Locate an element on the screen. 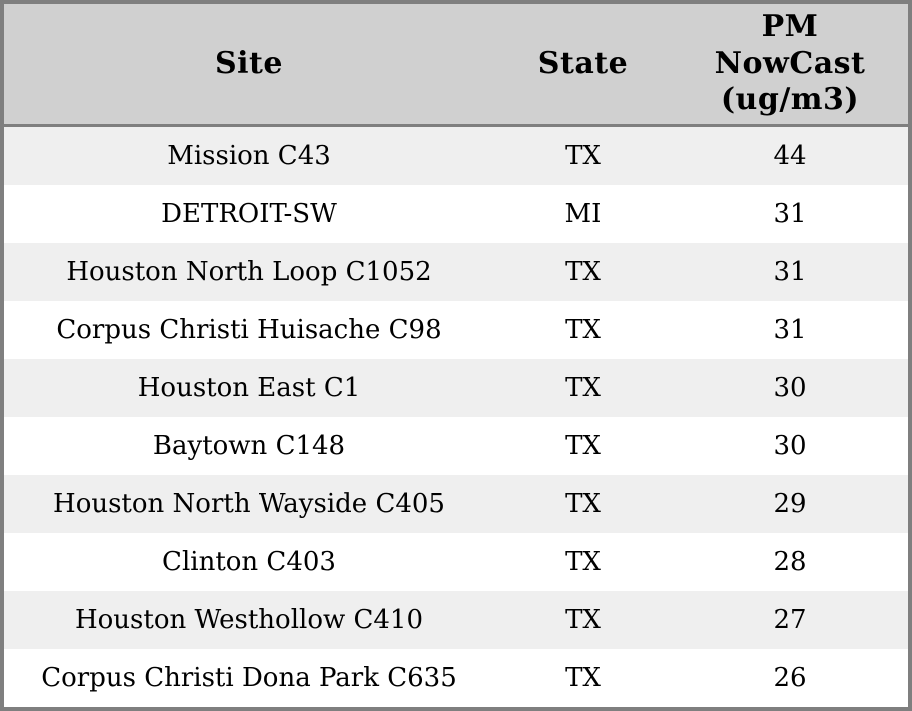 The image size is (912, 711). site-cell: Houston East C1 is located at coordinates (249, 388).